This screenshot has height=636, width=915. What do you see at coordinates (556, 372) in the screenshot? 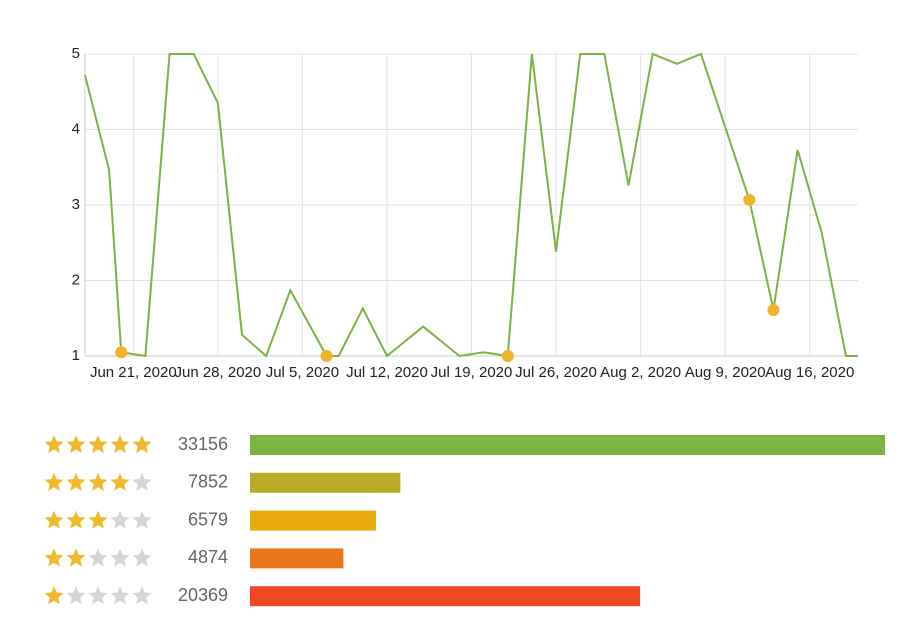
I see `x-tick-label: Jul 26, 2020` at bounding box center [556, 372].